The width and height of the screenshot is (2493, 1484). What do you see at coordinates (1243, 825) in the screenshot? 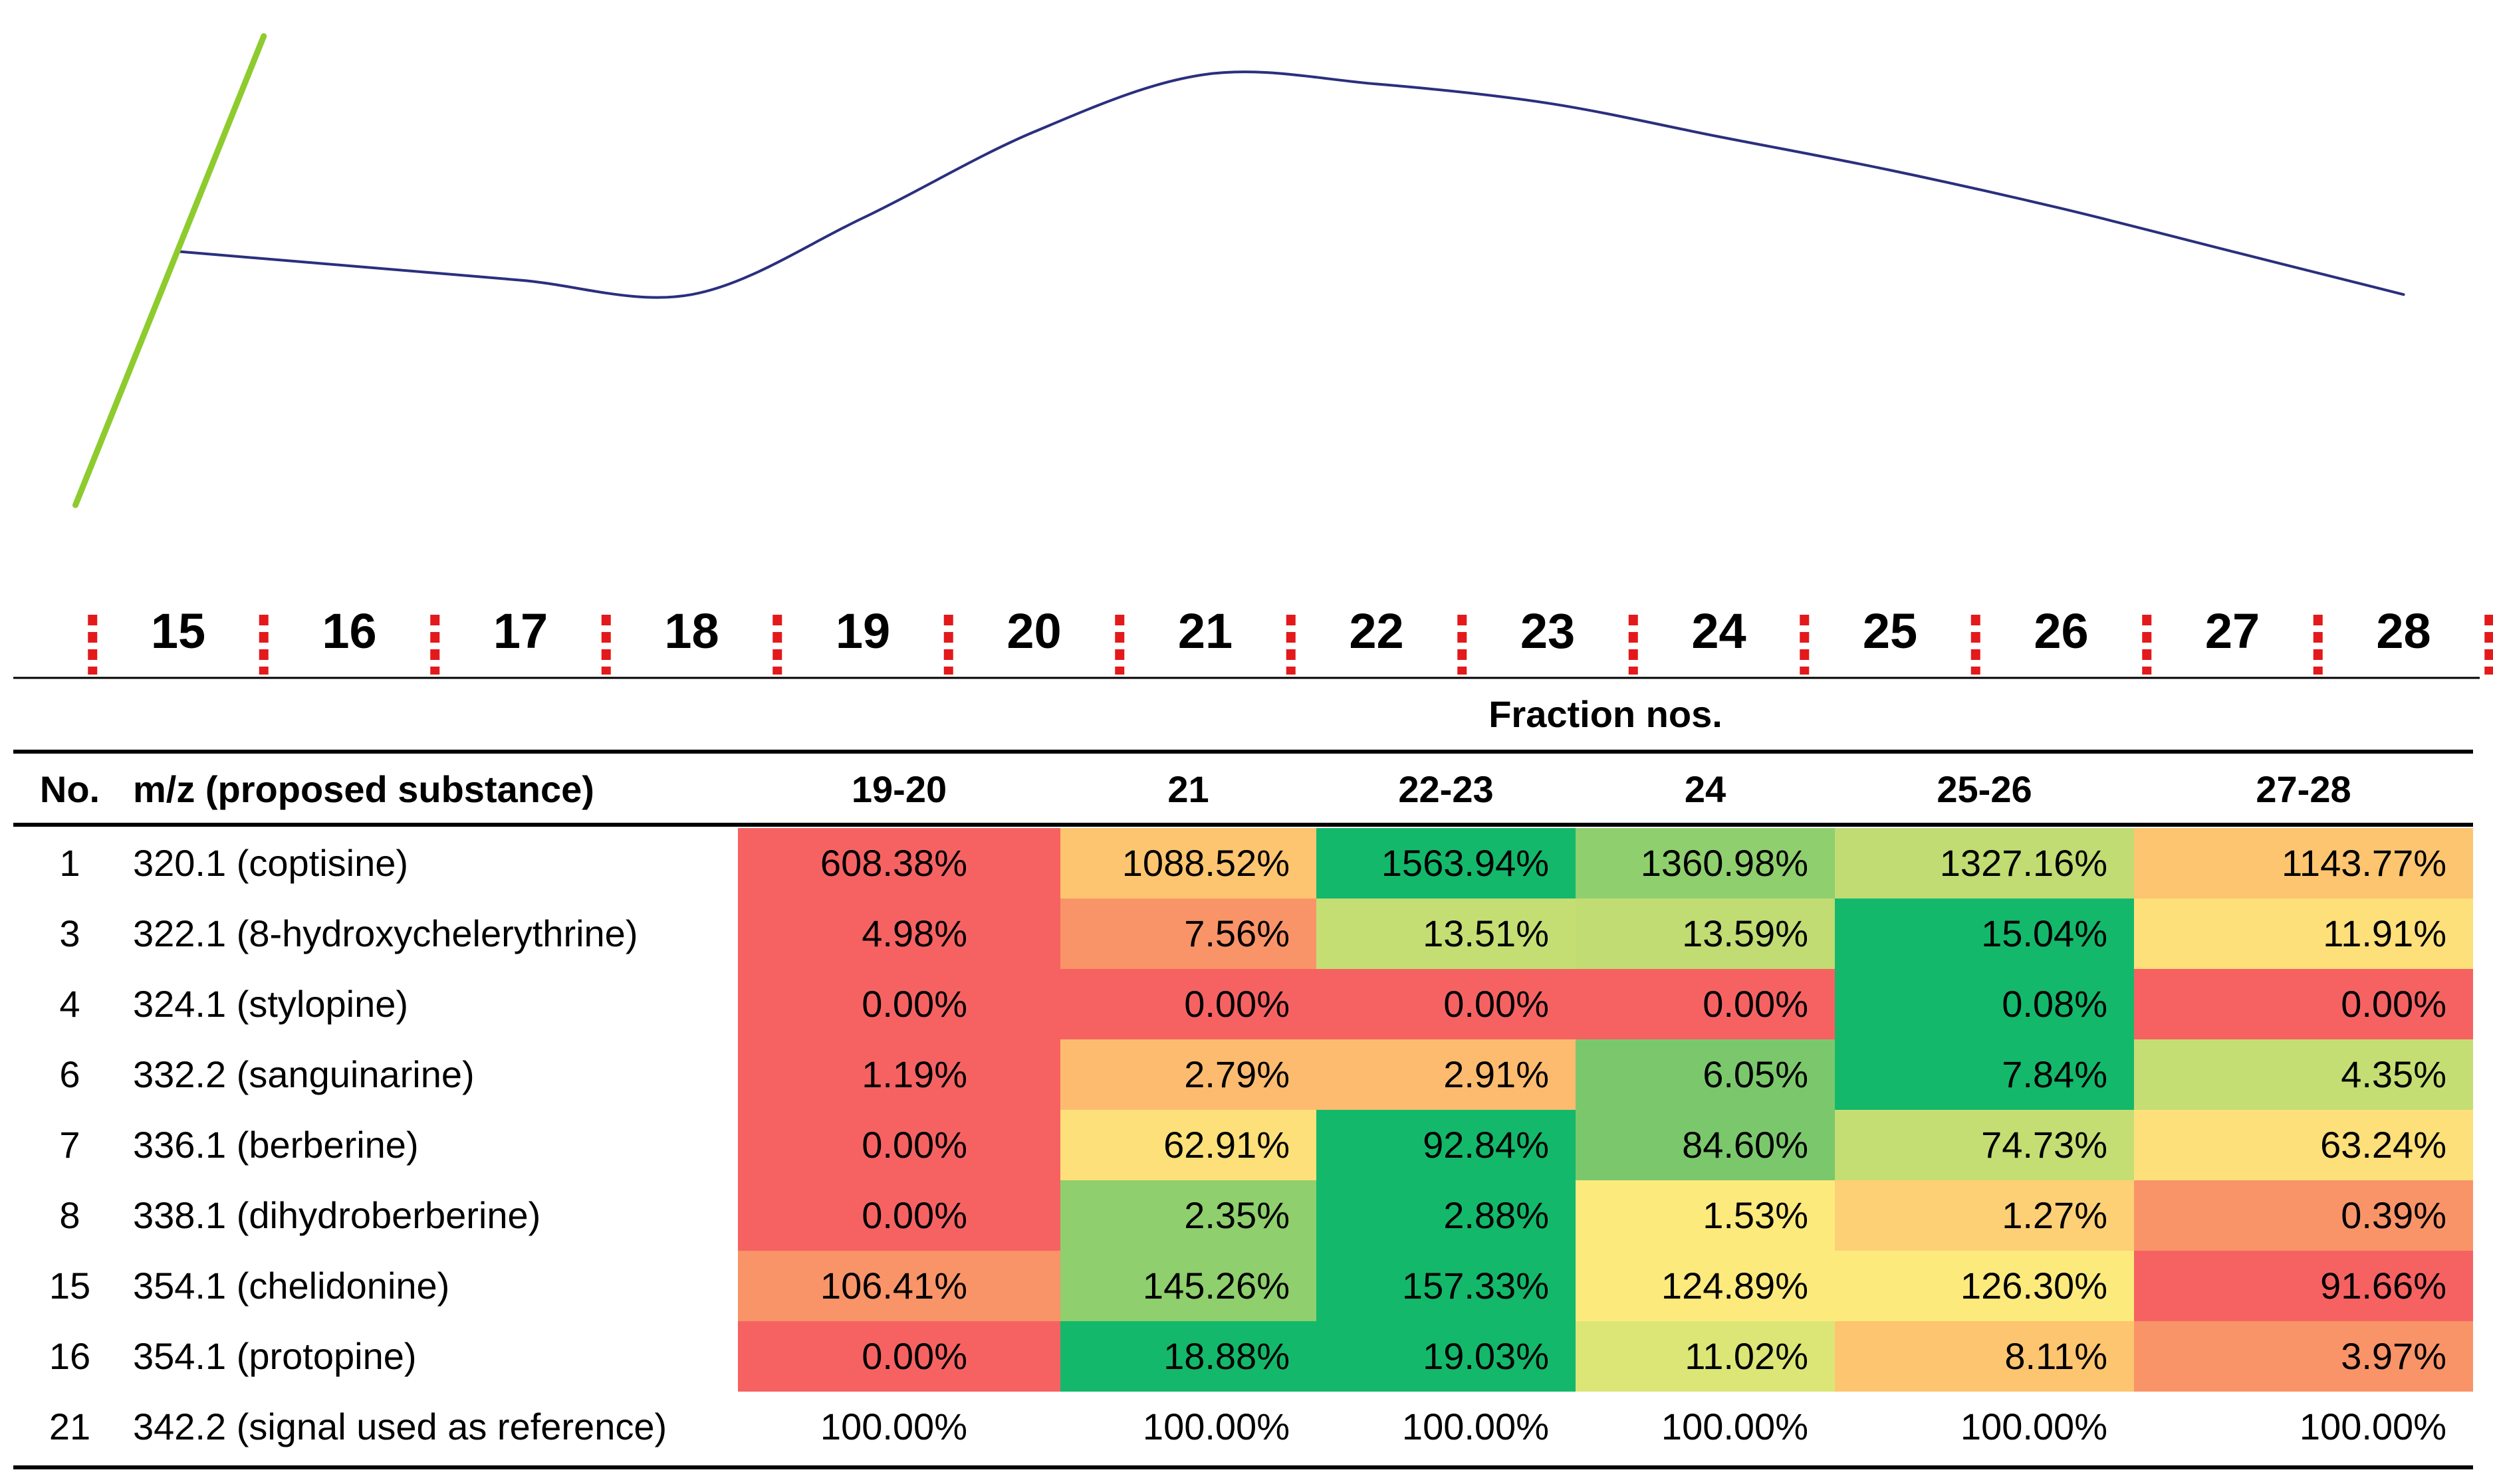
I see `table-header-rule` at bounding box center [1243, 825].